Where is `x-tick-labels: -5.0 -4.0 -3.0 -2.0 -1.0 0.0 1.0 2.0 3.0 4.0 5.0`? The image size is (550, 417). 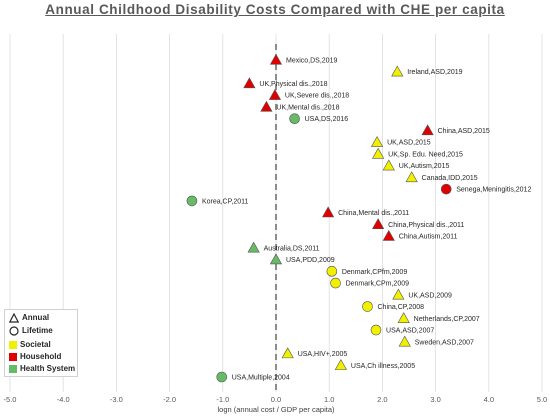 x-tick-labels: -5.0 -4.0 -3.0 -2.0 -1.0 0.0 1.0 2.0 3.0 4.0 5.0 is located at coordinates (276, 399).